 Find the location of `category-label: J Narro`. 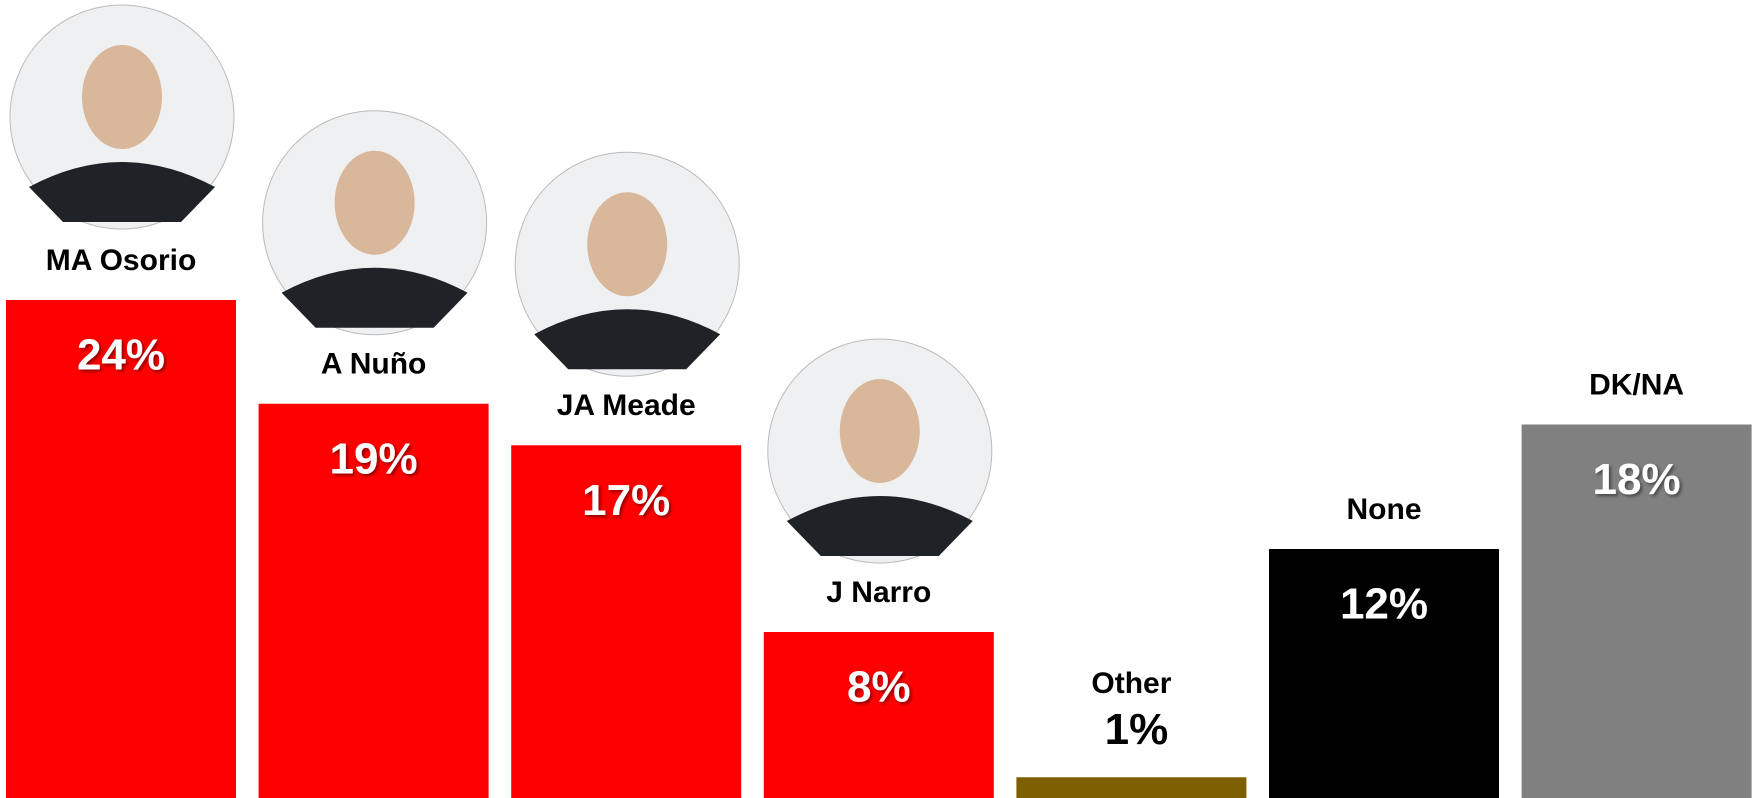

category-label: J Narro is located at coordinates (878, 592).